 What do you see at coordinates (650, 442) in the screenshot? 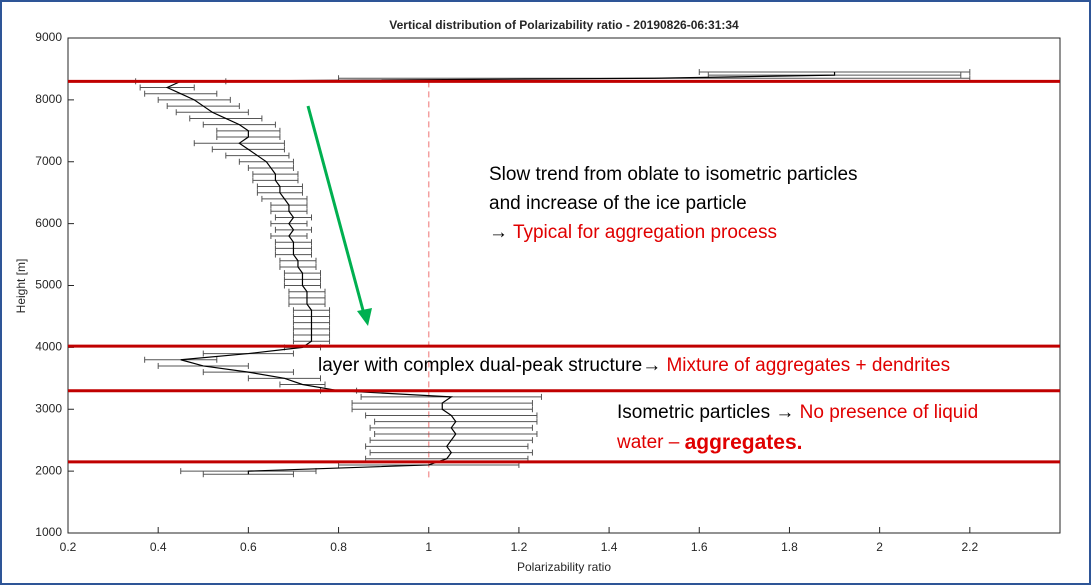
I see `annotation-part: water –` at bounding box center [650, 442].